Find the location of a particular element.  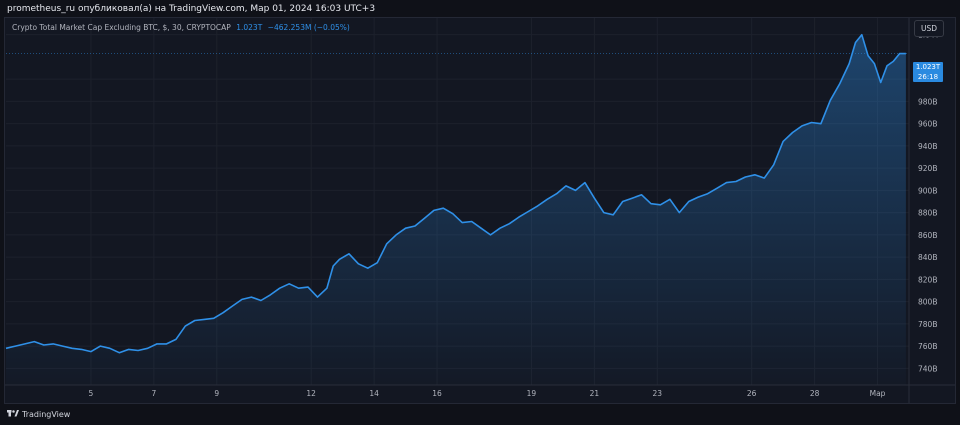

x-tick-label: 23 is located at coordinates (658, 393).